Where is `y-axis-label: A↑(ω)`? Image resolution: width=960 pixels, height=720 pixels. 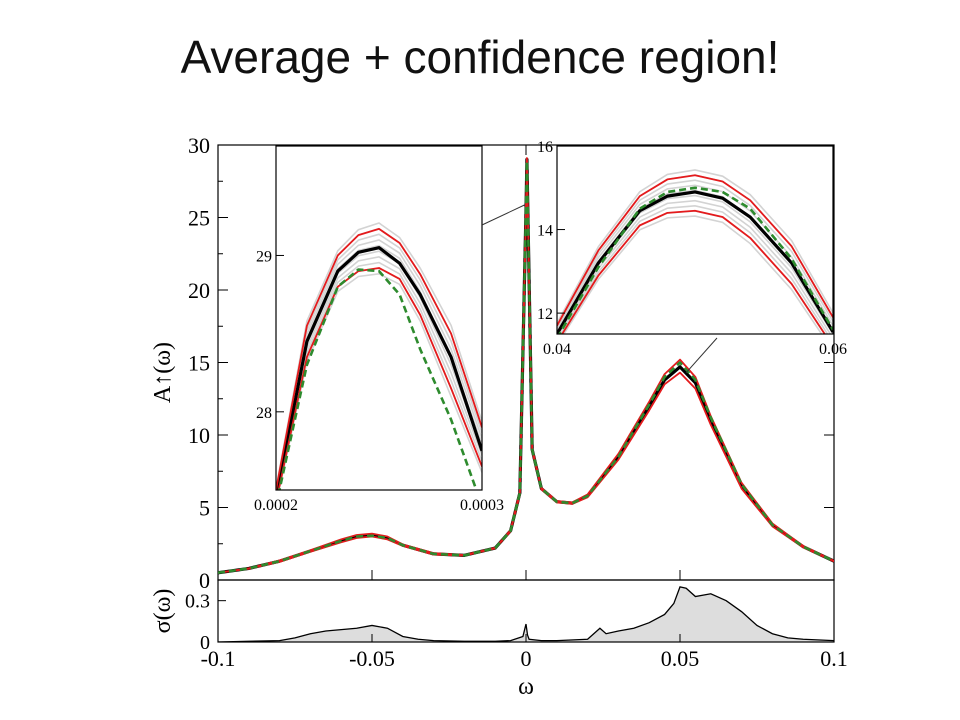
y-axis-label: A↑(ω) is located at coordinates (163, 372).